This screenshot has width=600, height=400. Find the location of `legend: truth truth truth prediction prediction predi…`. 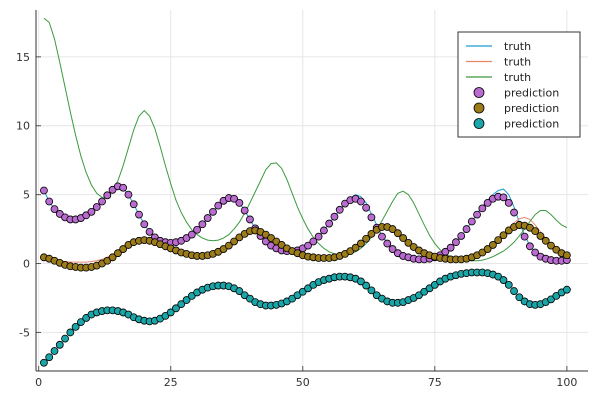

legend: truth truth truth prediction prediction predi… is located at coordinates (519, 84).